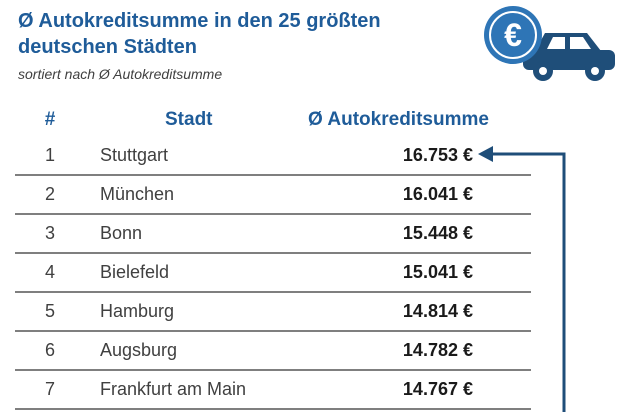 This screenshot has width=630, height=412. Describe the element at coordinates (437, 350) in the screenshot. I see `value-cell: 14.782 €` at that location.